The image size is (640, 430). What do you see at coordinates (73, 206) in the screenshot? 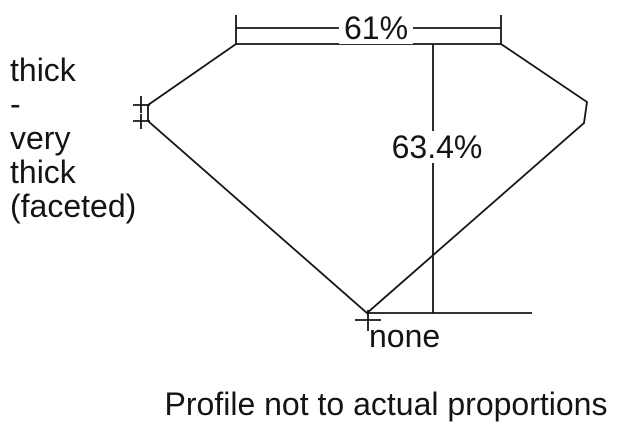
I see `girdle-label-line: (faceted)` at bounding box center [73, 206].